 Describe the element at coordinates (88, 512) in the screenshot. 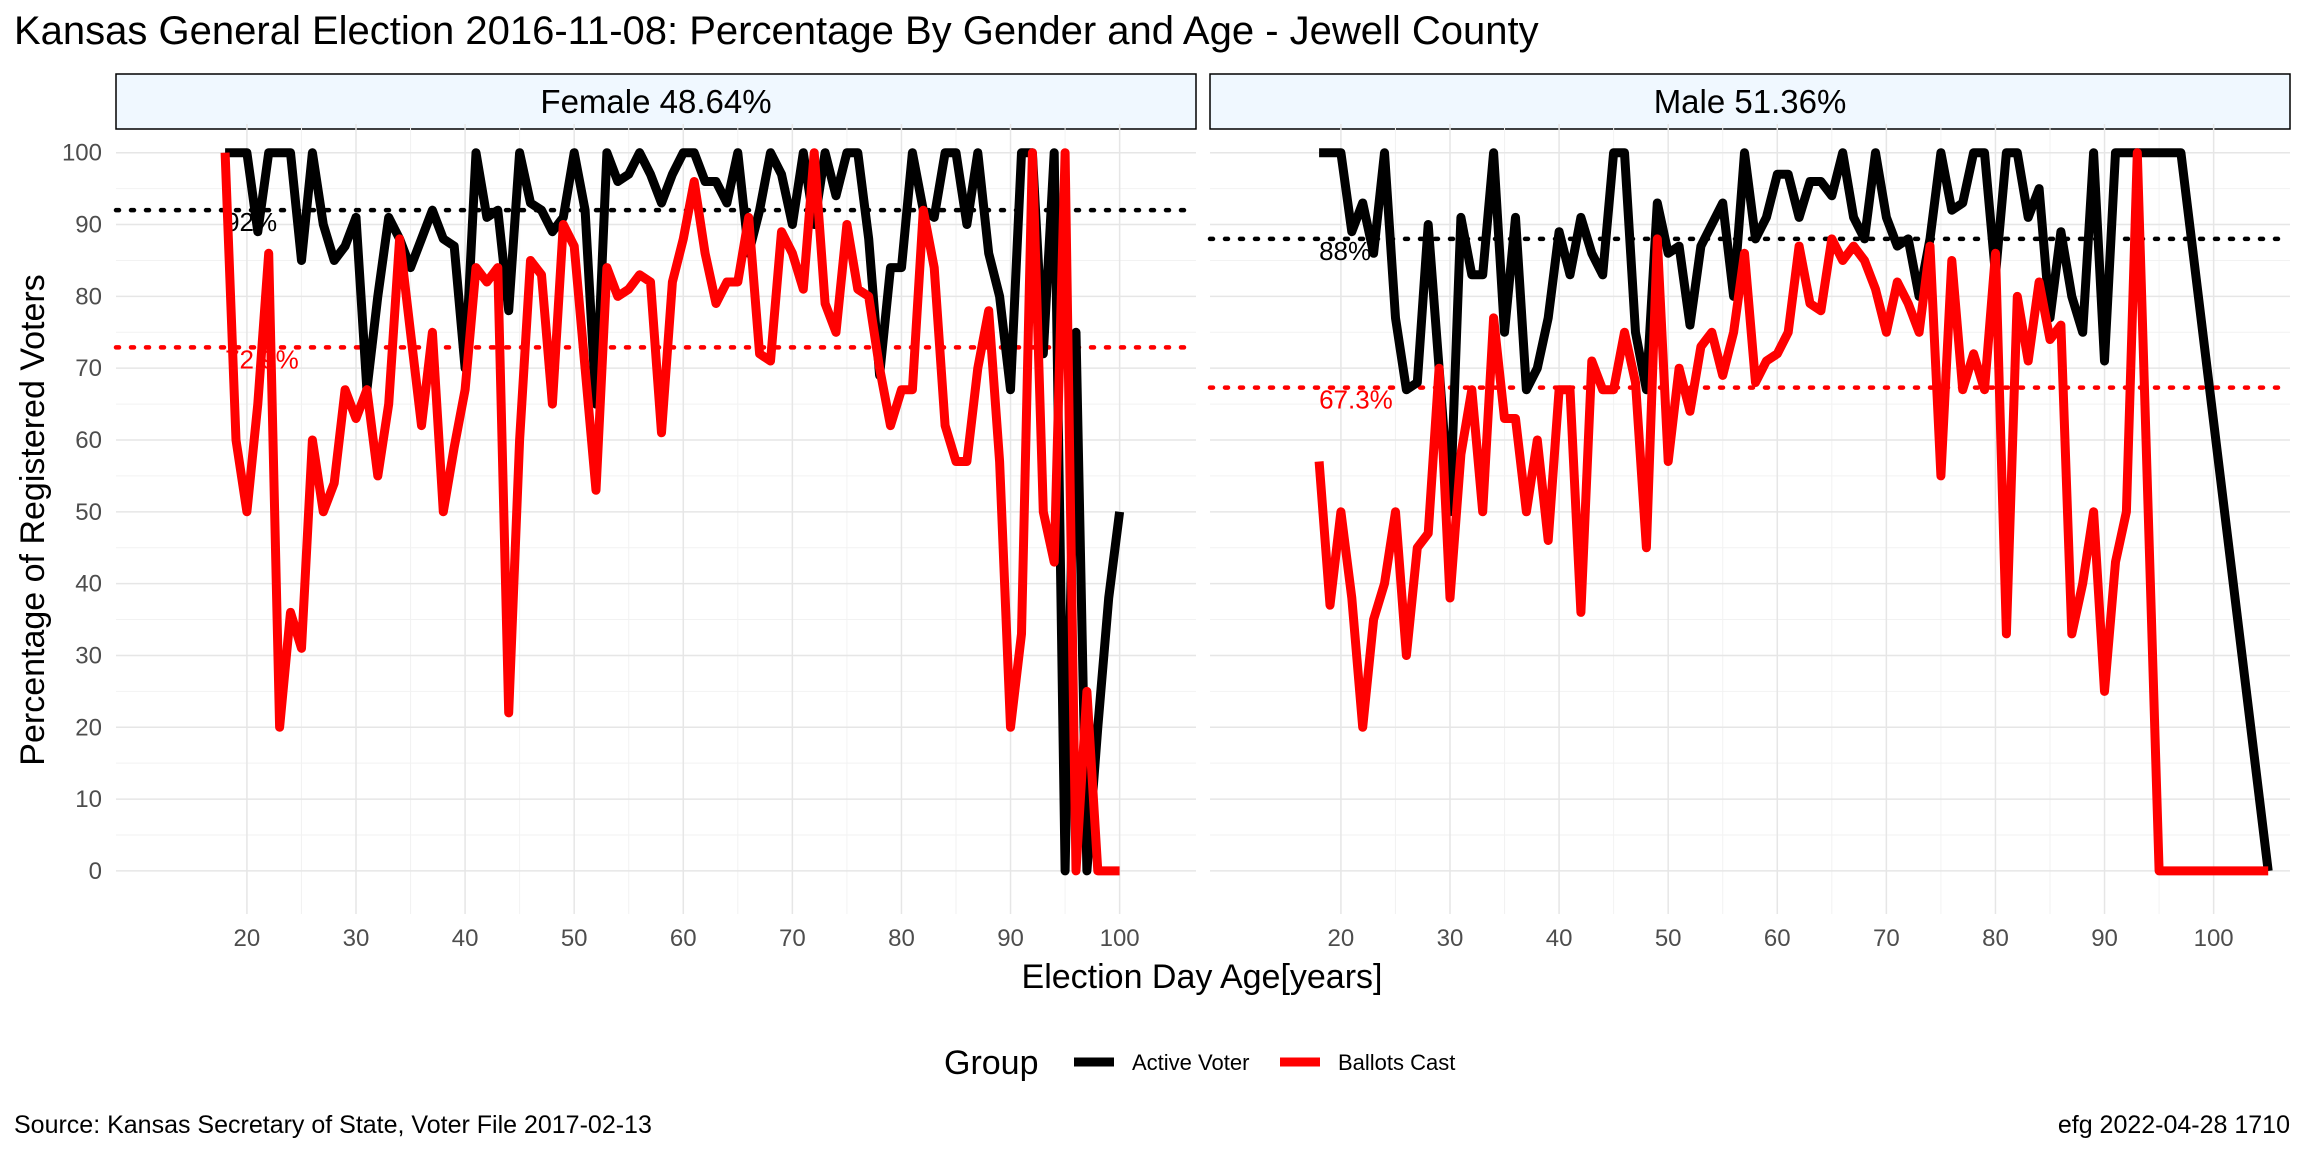

I see `y-tick-label: 50` at that location.